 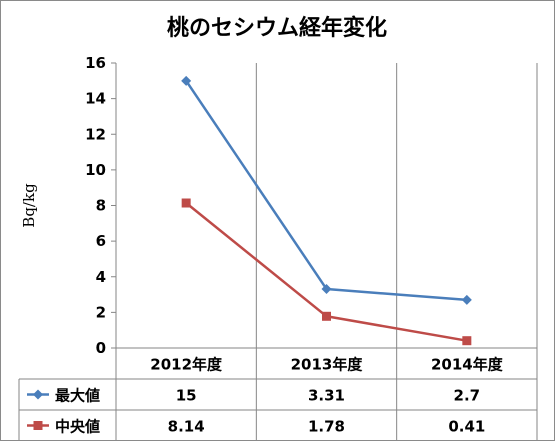 What do you see at coordinates (466, 427) in the screenshot?
I see `table-value-cell: 0.41` at bounding box center [466, 427].